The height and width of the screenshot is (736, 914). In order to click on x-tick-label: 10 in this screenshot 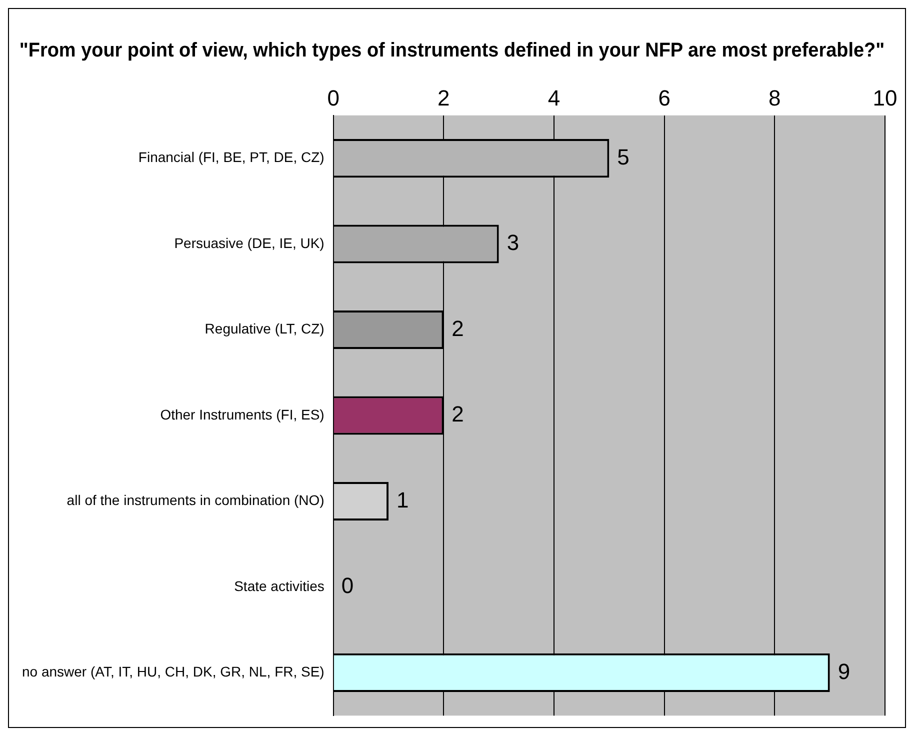, I will do `click(885, 97)`.